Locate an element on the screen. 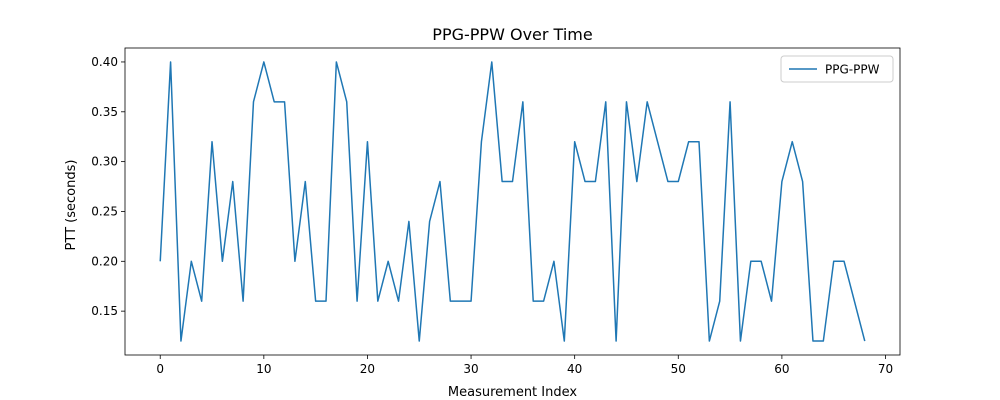  x-tick-label: 40 is located at coordinates (574, 369).